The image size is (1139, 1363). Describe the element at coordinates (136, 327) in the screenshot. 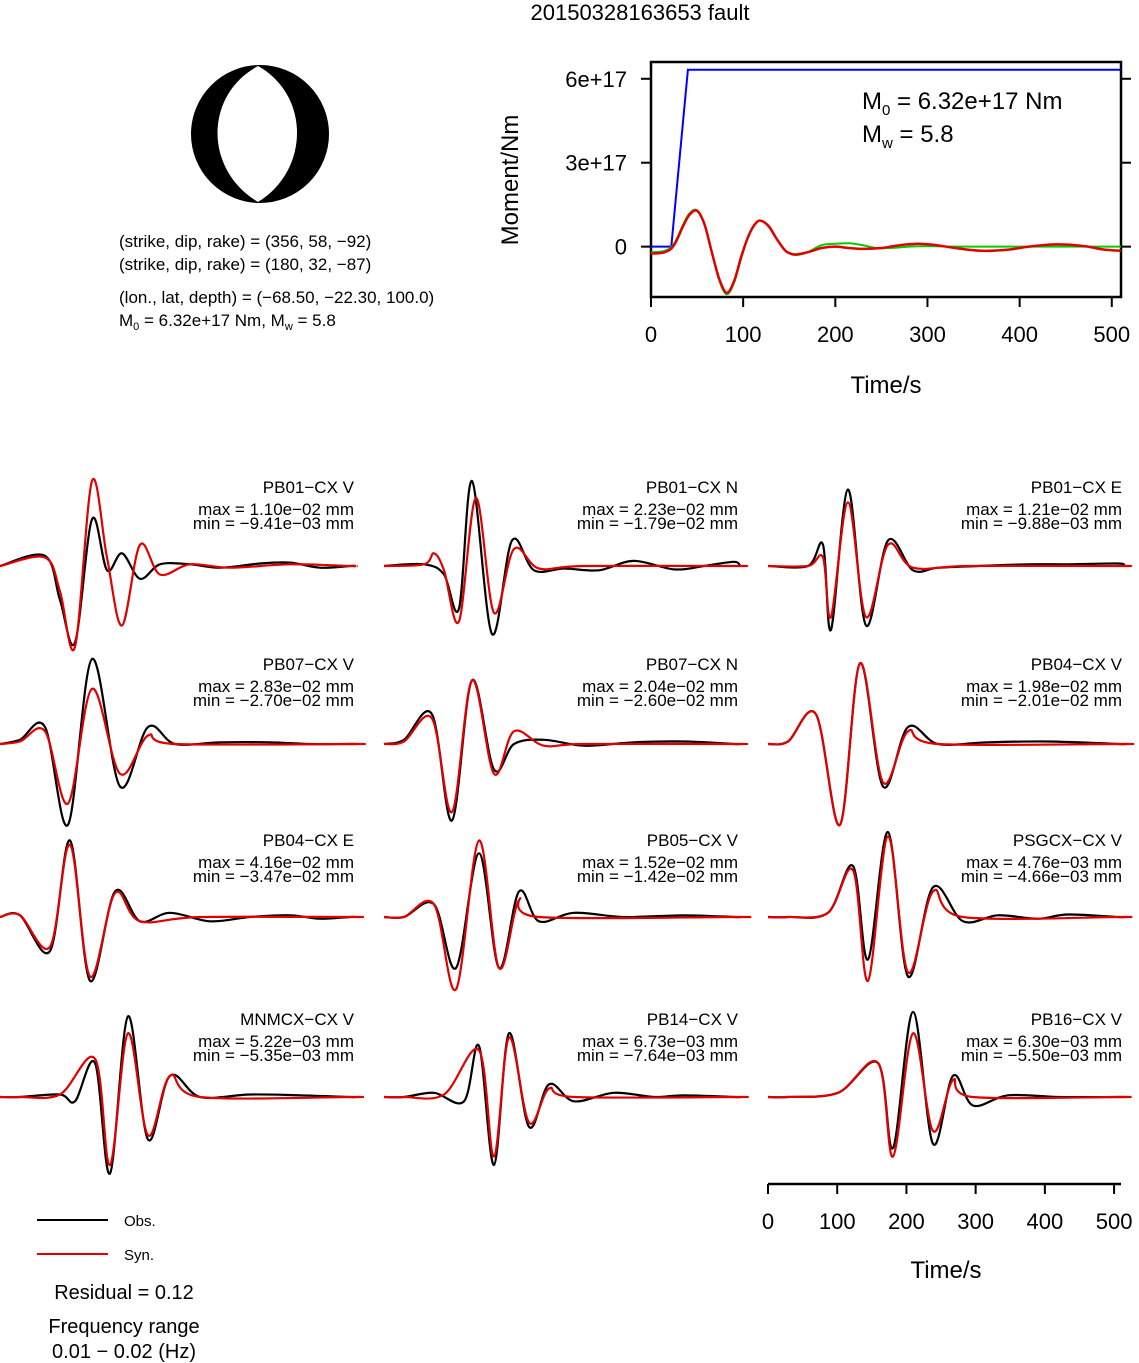

I see `mechanism-moment-m0-sub: 0` at that location.